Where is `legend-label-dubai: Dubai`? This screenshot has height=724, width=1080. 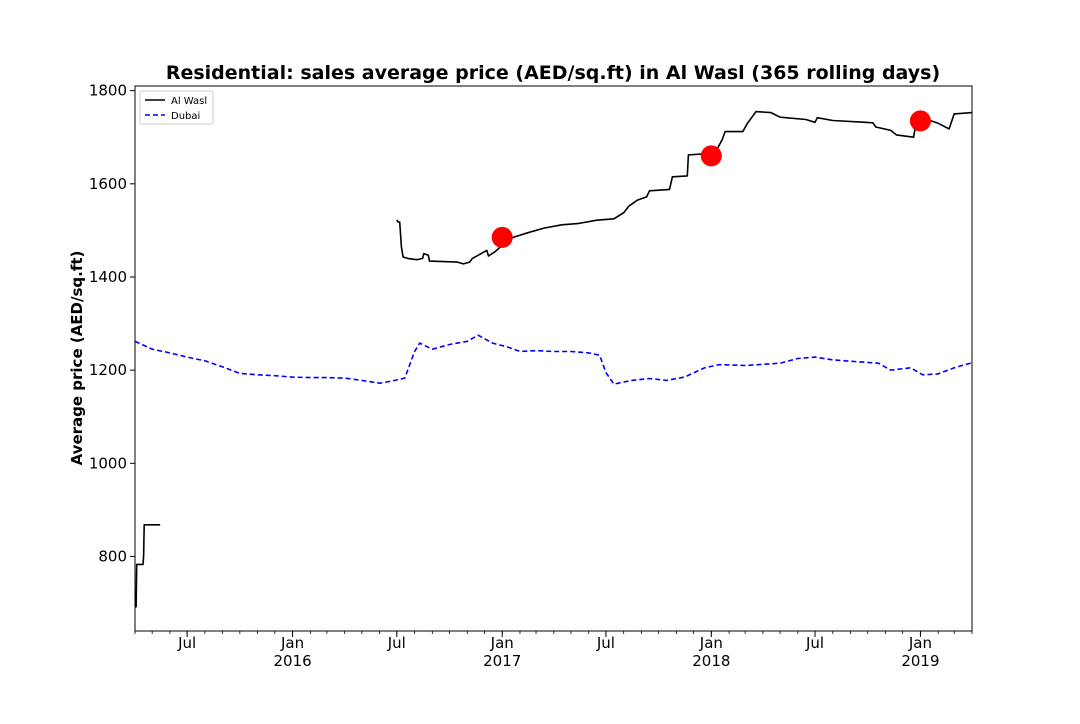
legend-label-dubai: Dubai is located at coordinates (185, 116).